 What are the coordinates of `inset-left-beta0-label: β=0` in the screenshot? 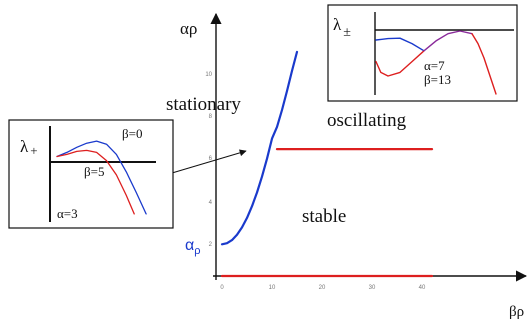 It's located at (132, 133).